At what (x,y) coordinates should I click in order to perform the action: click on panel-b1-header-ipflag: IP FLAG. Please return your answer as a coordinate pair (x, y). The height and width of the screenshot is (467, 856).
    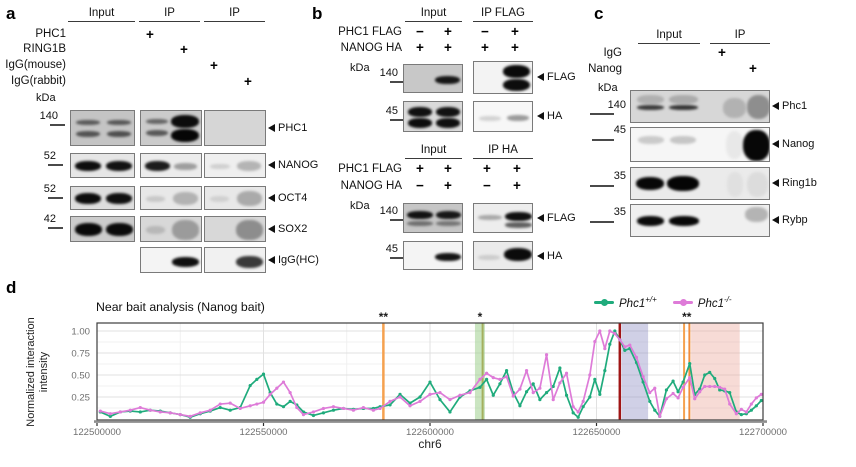
    Looking at the image, I should click on (503, 14).